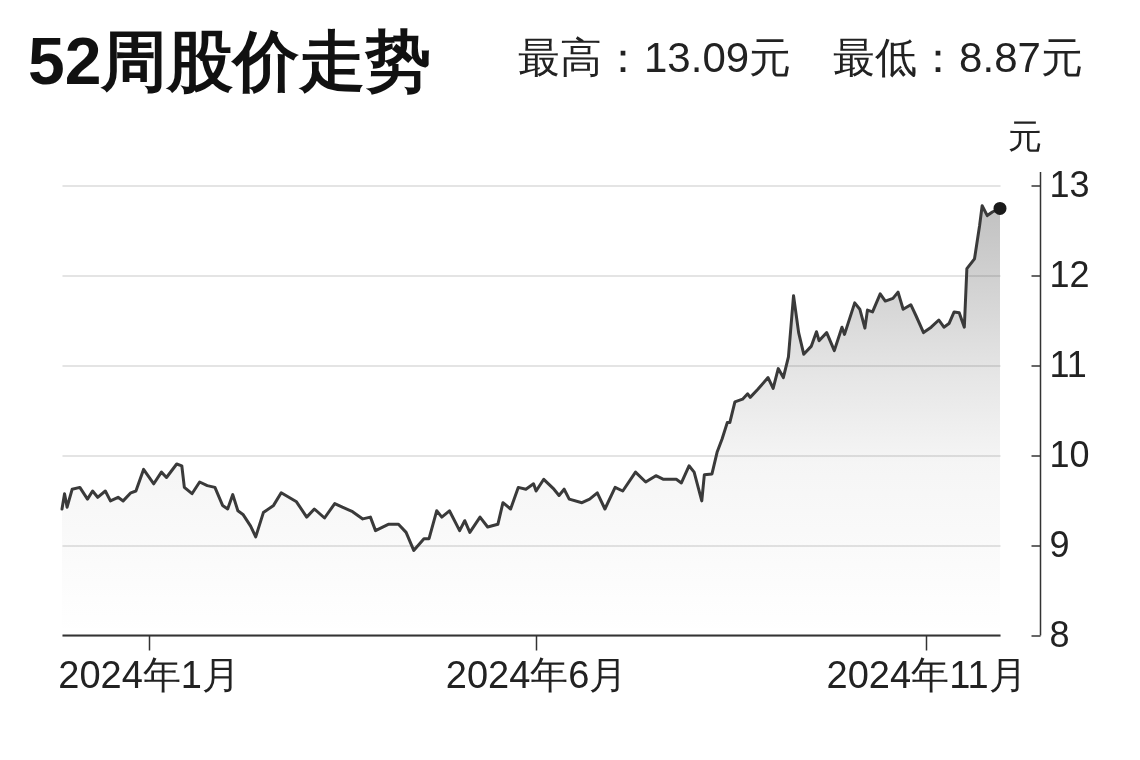 The width and height of the screenshot is (1140, 760). Describe the element at coordinates (1059, 634) in the screenshot. I see `y-tick-label: 8` at that location.